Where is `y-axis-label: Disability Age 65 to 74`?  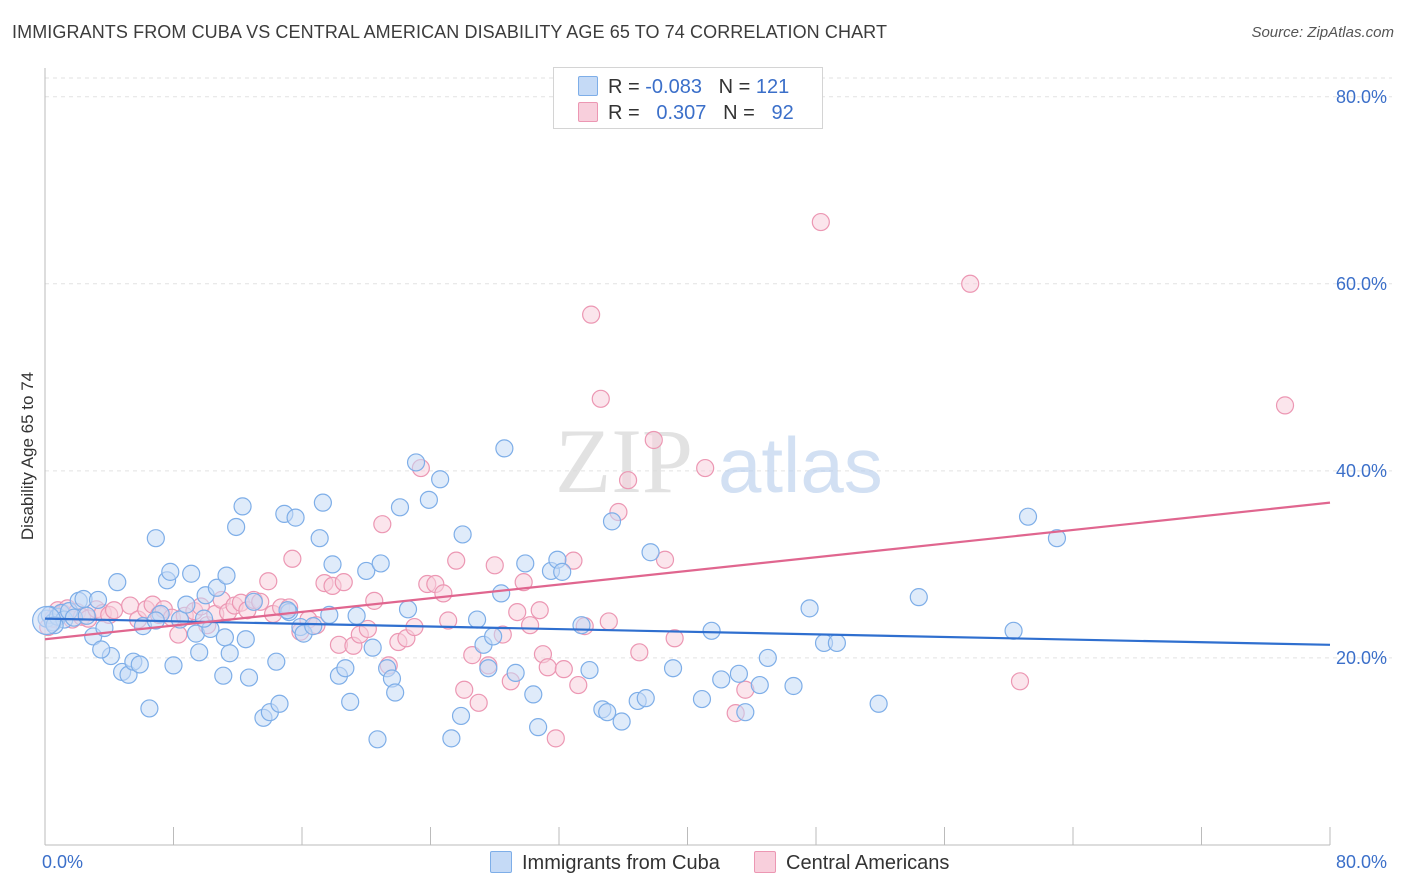 y-axis-label: Disability Age 65 to 74 is located at coordinates (27, 456).